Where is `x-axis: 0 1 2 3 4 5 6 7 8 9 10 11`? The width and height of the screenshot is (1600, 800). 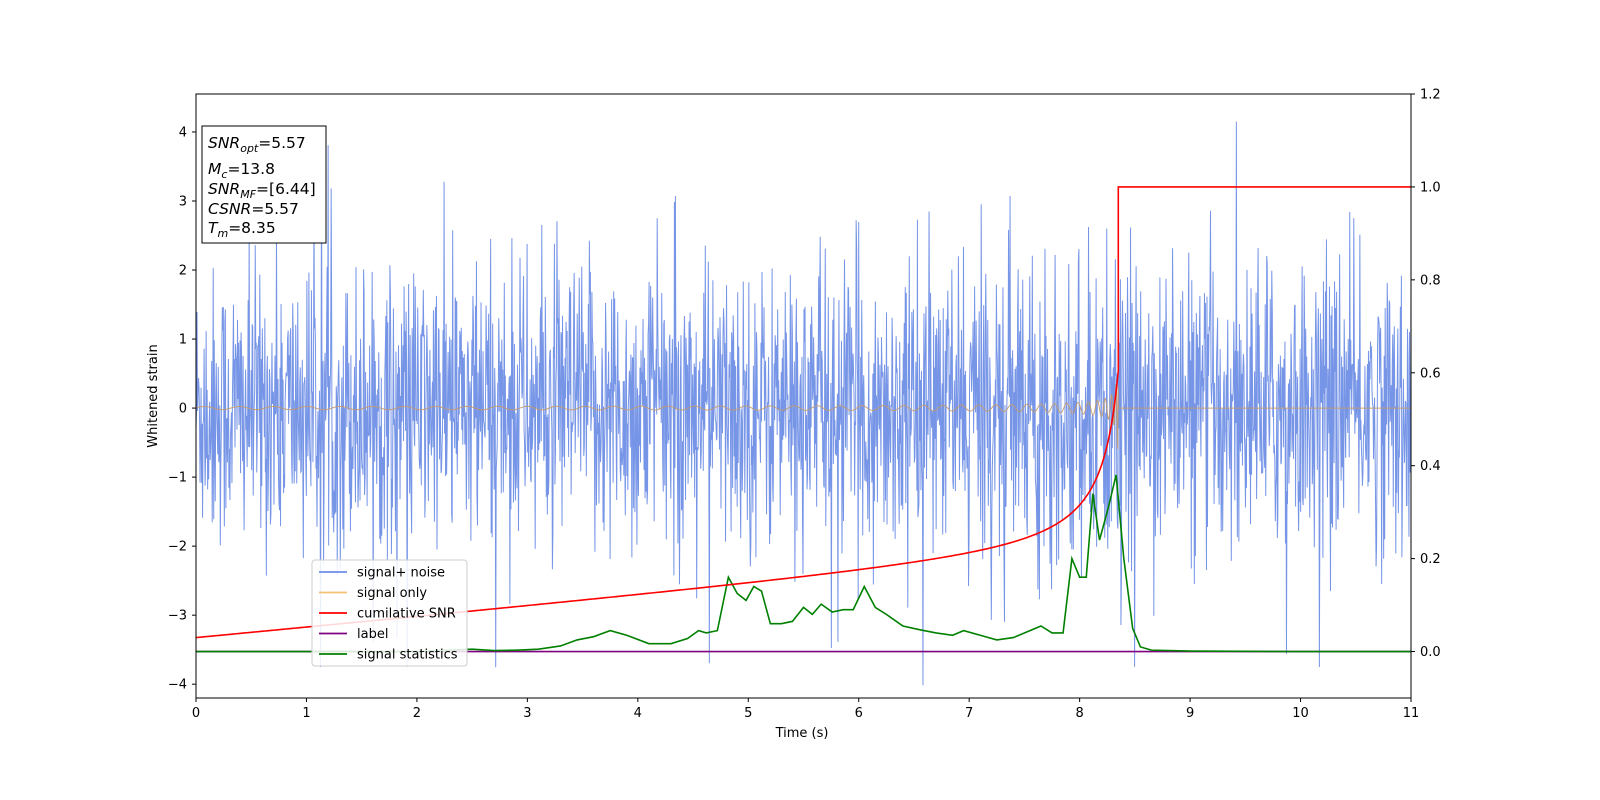
x-axis: 0 1 2 3 4 5 6 7 8 9 10 11 is located at coordinates (805, 709).